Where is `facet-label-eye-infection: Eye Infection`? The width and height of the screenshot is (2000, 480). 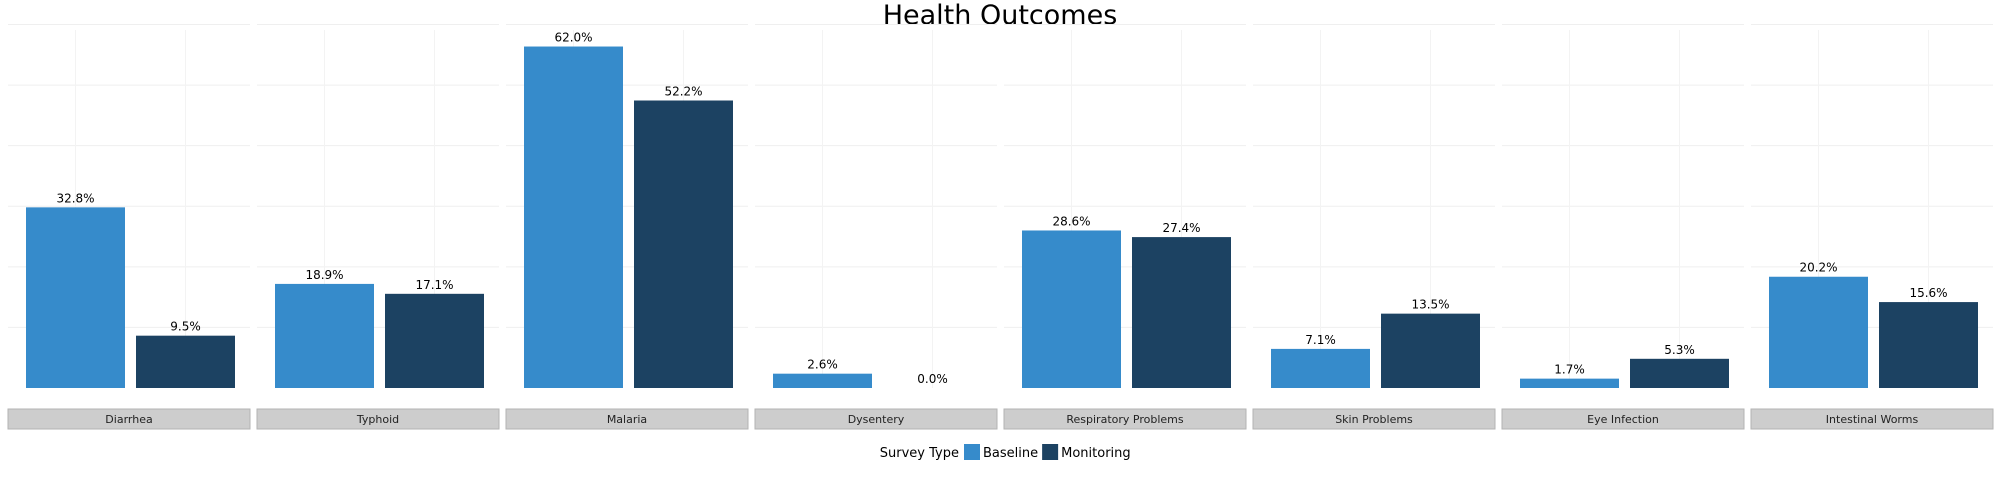 facet-label-eye-infection: Eye Infection is located at coordinates (1623, 419).